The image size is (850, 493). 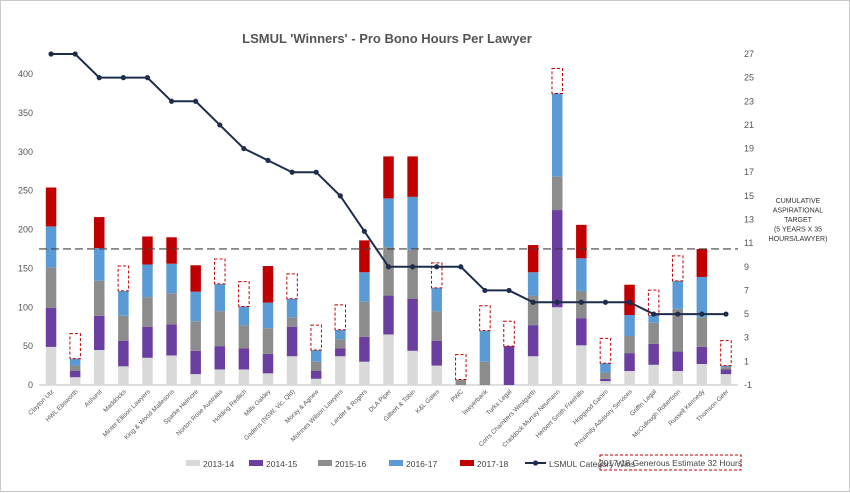 I want to click on y-left-tick-label: 350, so click(x=25, y=113).